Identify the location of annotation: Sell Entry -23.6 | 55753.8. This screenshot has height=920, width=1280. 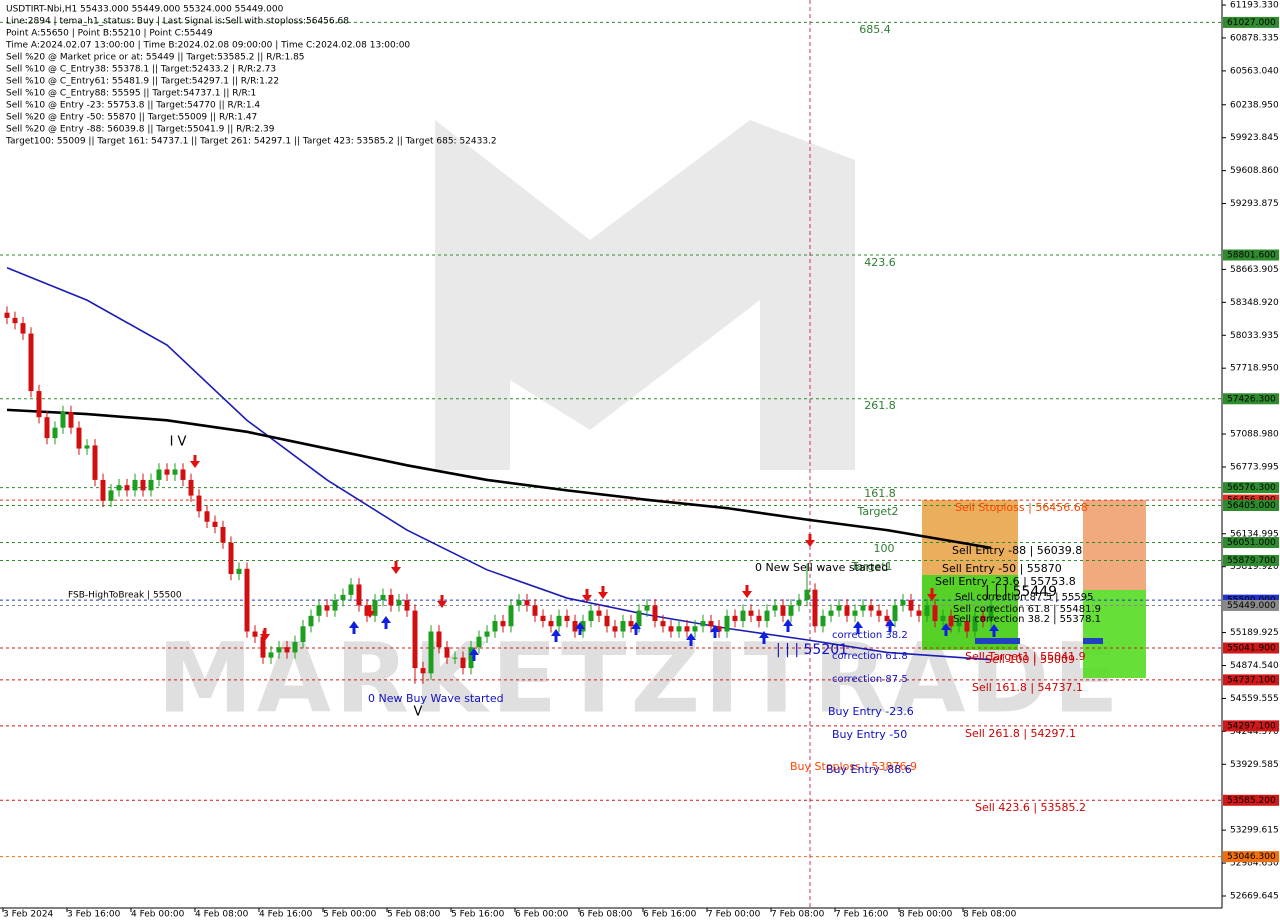
(1005, 581).